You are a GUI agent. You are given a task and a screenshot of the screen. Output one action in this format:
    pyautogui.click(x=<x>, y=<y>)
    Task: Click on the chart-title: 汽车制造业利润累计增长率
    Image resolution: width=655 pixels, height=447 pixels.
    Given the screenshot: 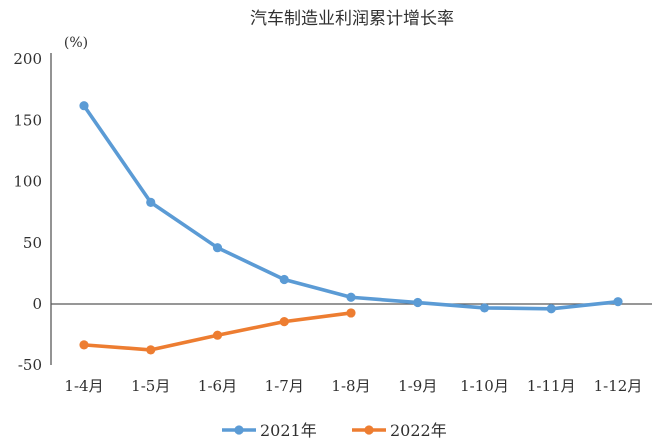 What is the action you would take?
    pyautogui.click(x=352, y=19)
    